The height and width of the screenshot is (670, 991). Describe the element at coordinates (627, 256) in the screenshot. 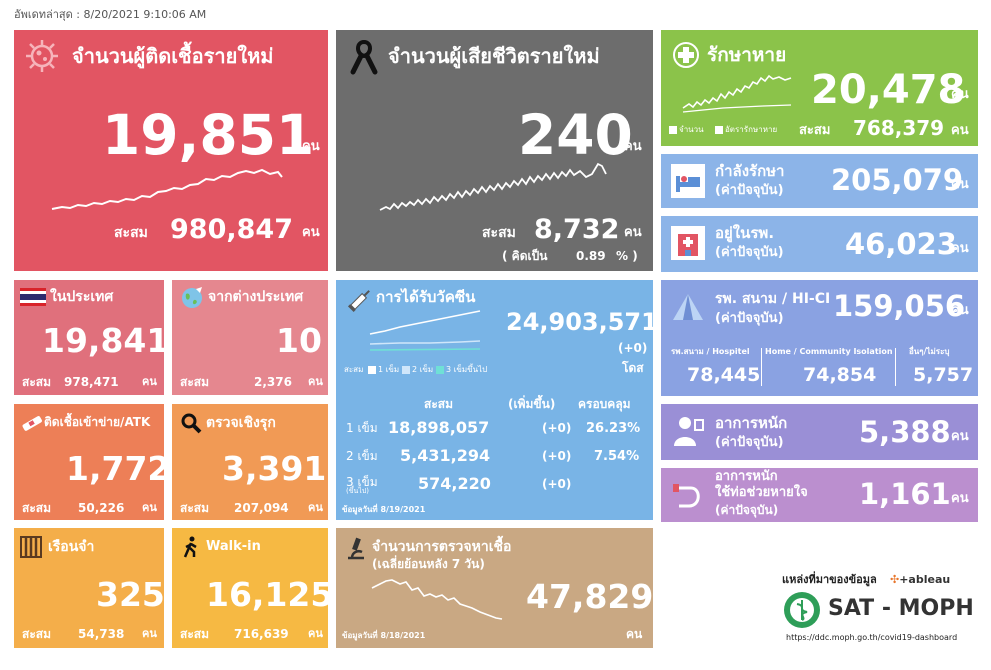

I see `death-rate-suffix: % )` at that location.